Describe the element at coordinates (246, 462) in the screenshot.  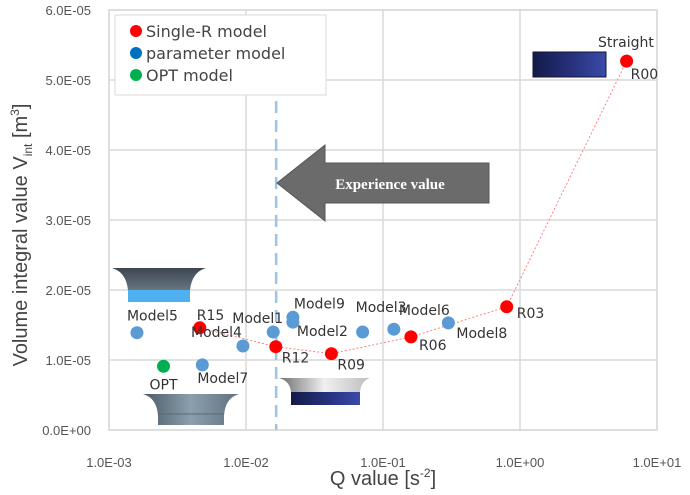
I see `x-tick-label: 1.0E-02` at that location.